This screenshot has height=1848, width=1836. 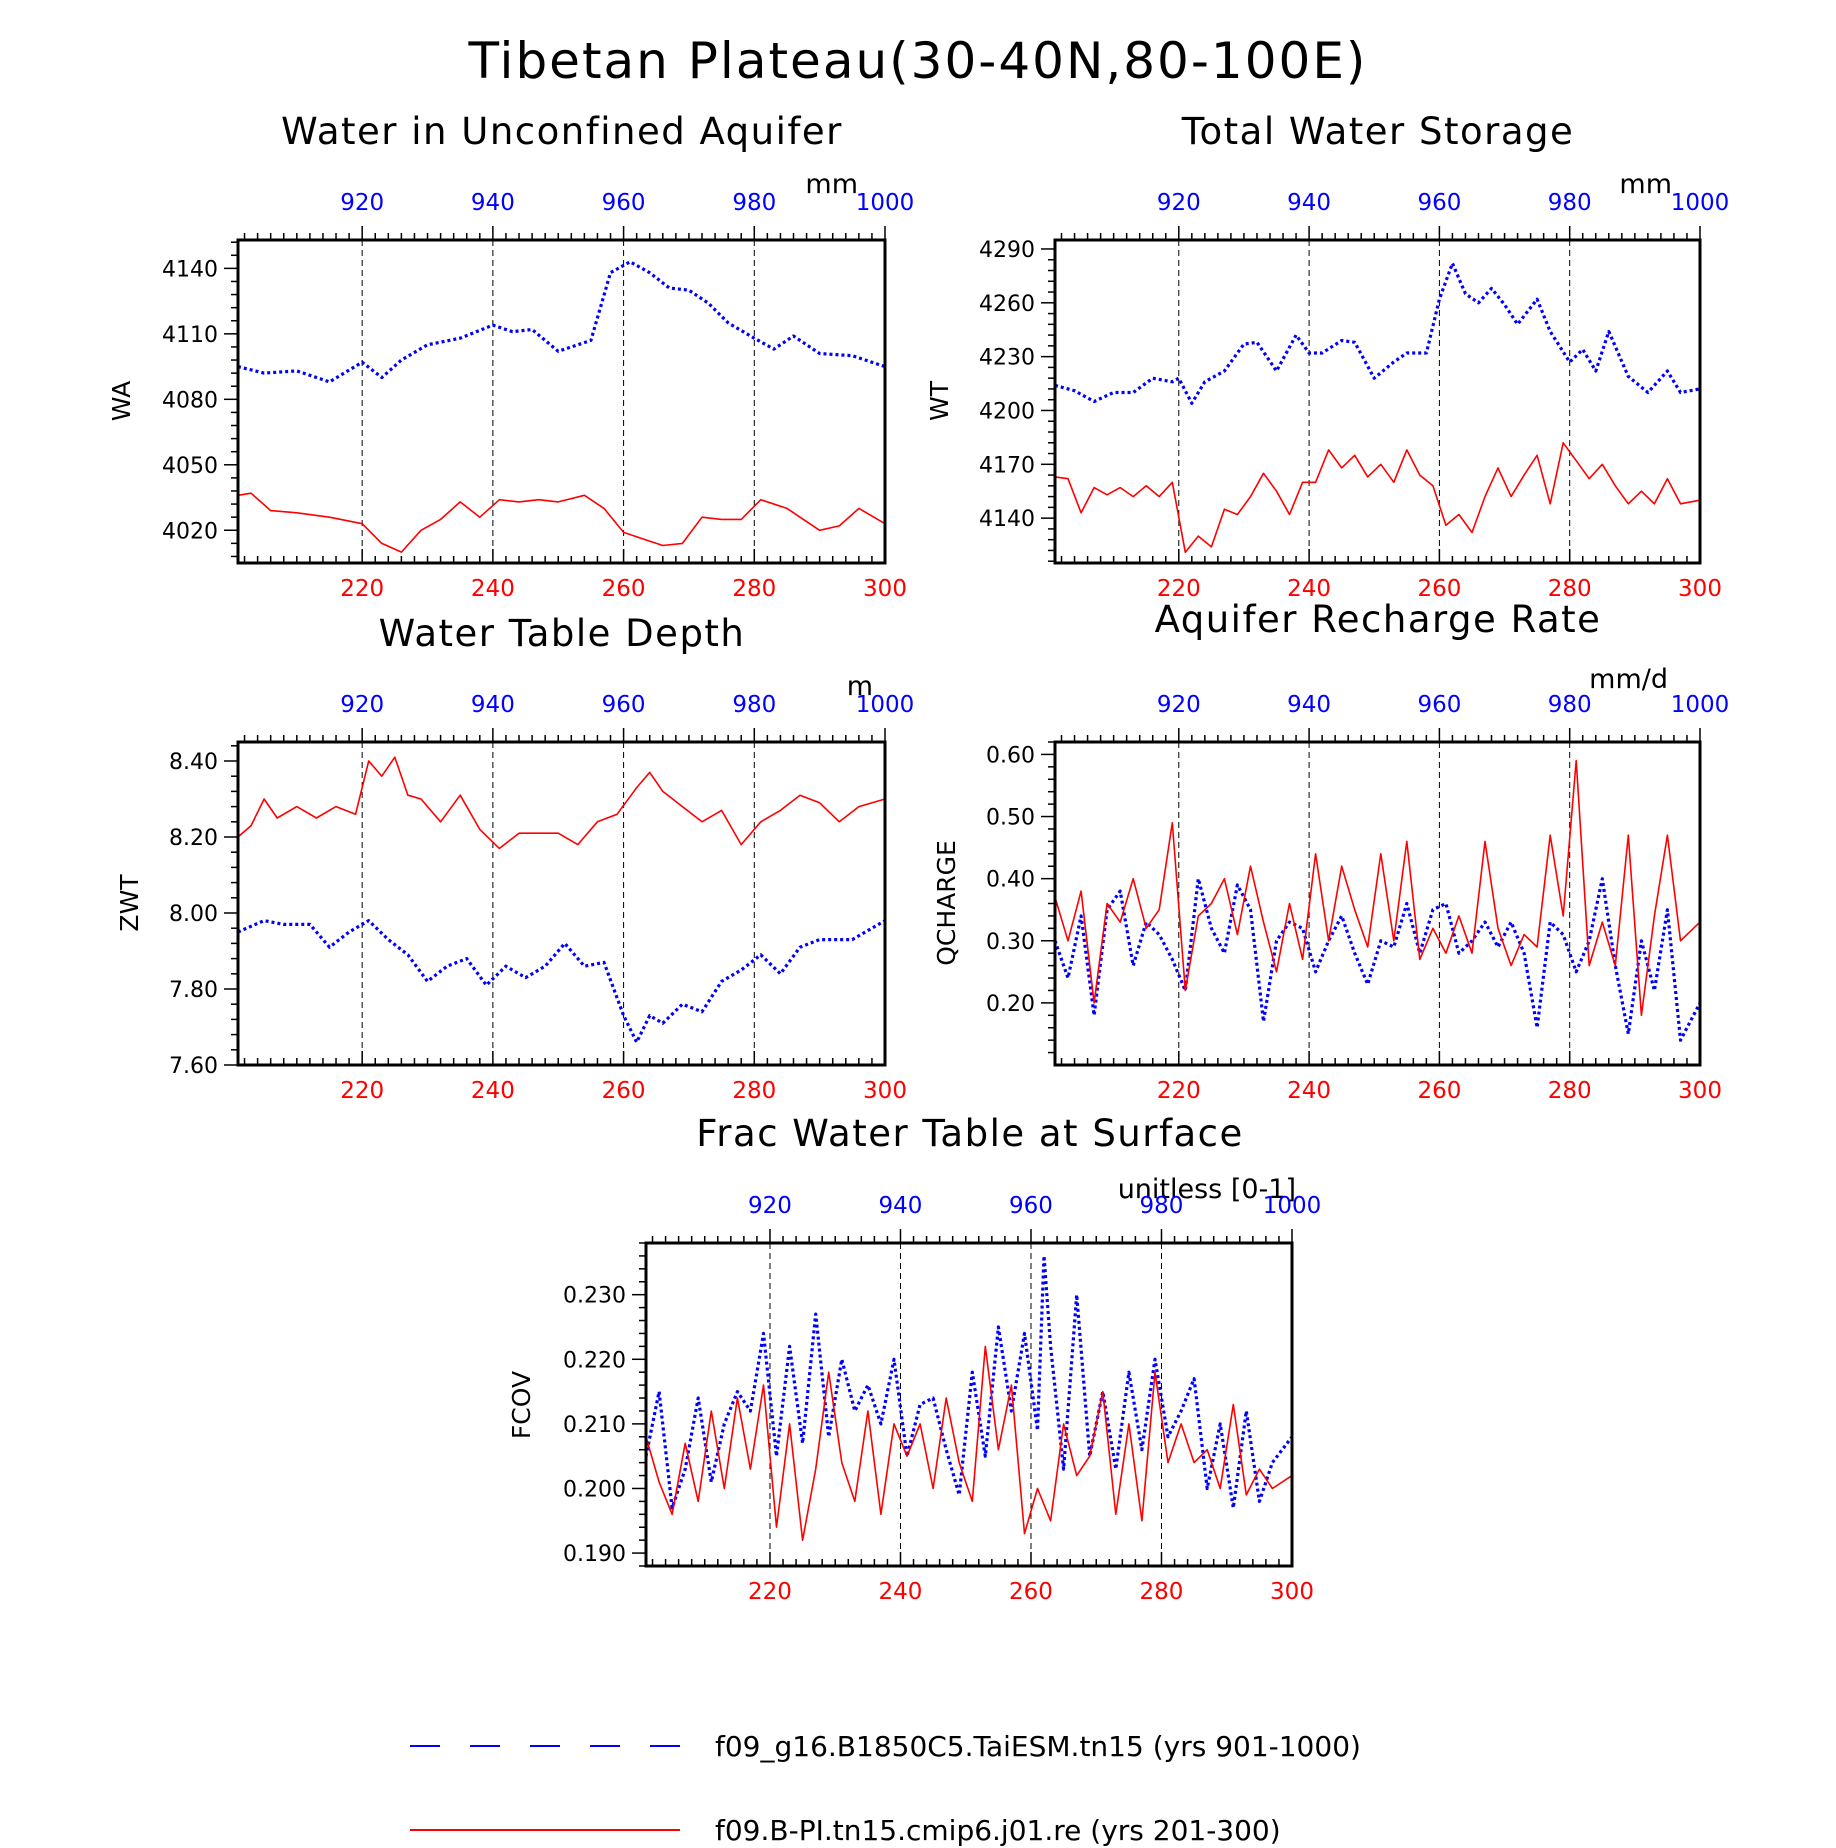 What do you see at coordinates (1010, 942) in the screenshot?
I see `y-tick-label: 0.30` at bounding box center [1010, 942].